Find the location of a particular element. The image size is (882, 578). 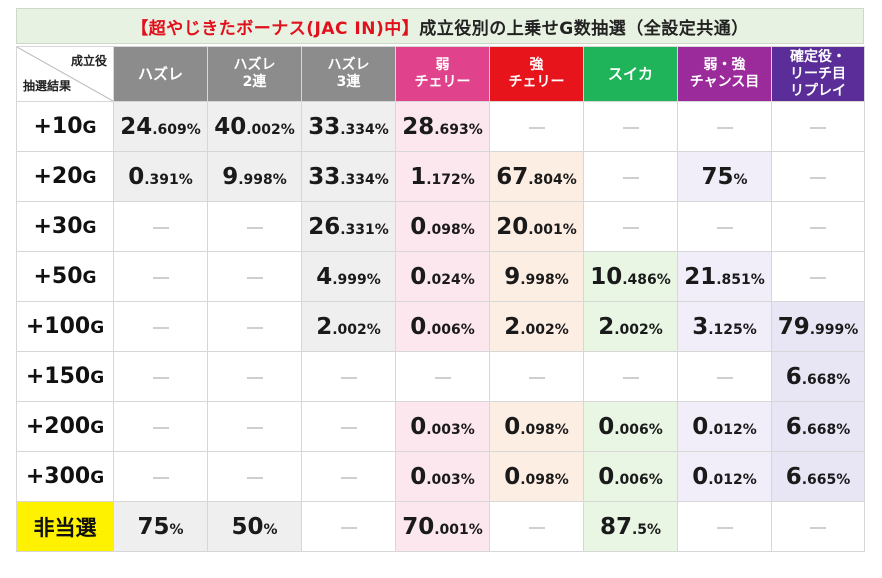

probability-cell: 0.391% is located at coordinates (160, 176).